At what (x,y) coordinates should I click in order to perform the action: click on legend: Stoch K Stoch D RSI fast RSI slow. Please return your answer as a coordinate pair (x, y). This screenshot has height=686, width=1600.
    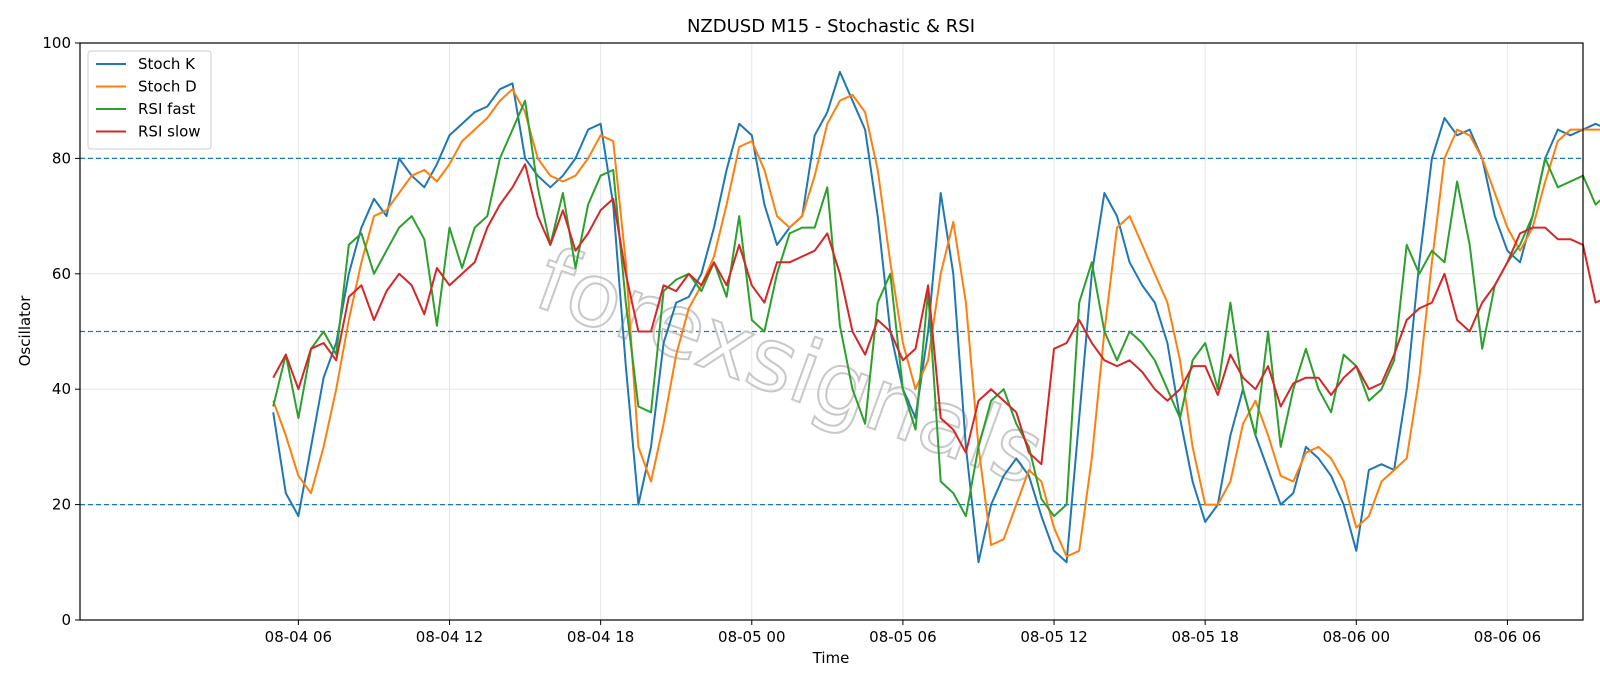
    Looking at the image, I should click on (149, 100).